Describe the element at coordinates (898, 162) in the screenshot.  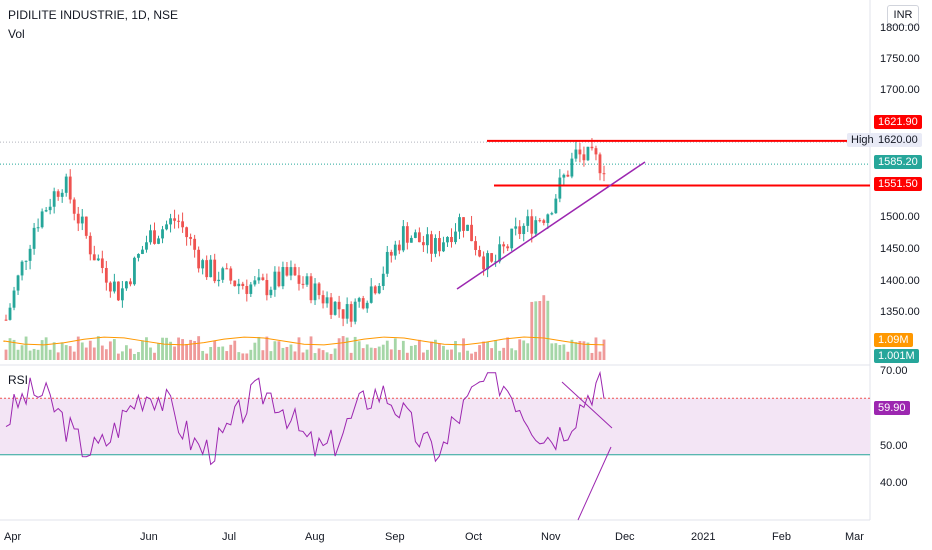
I see `last-price-tag: 1585.20` at that location.